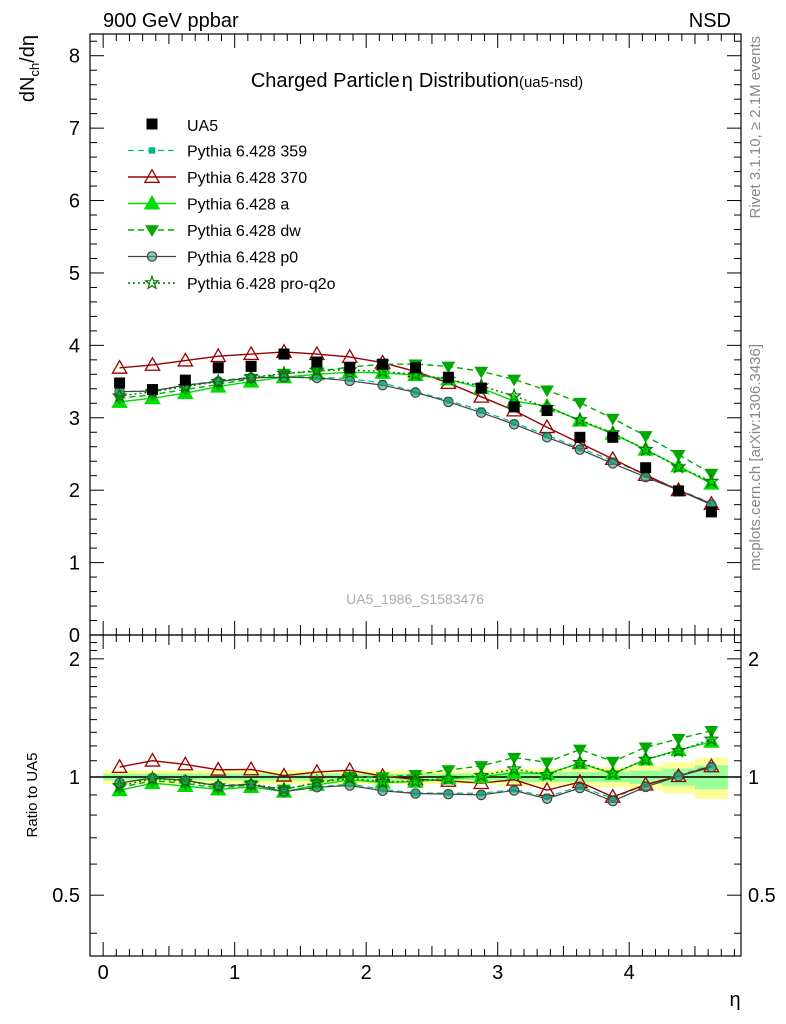 This screenshot has height=1024, width=786. What do you see at coordinates (415, 426) in the screenshot?
I see `series-line` at bounding box center [415, 426].